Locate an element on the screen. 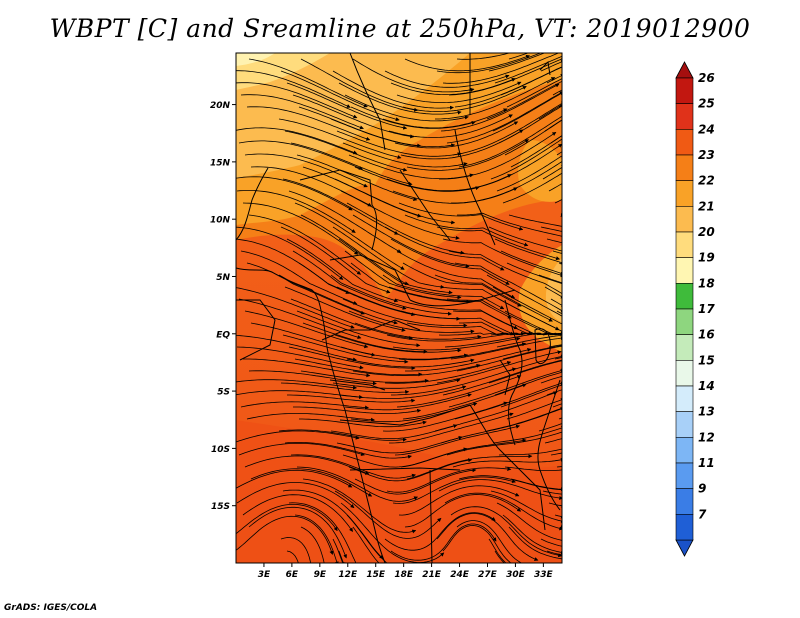 The width and height of the screenshot is (800, 618). colorbar-label: 23 is located at coordinates (706, 155).